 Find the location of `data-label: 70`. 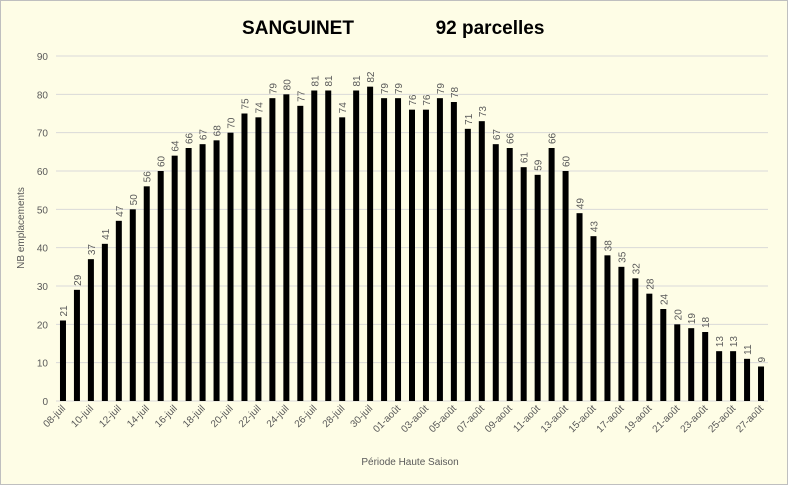

data-label: 70 is located at coordinates (232, 123).